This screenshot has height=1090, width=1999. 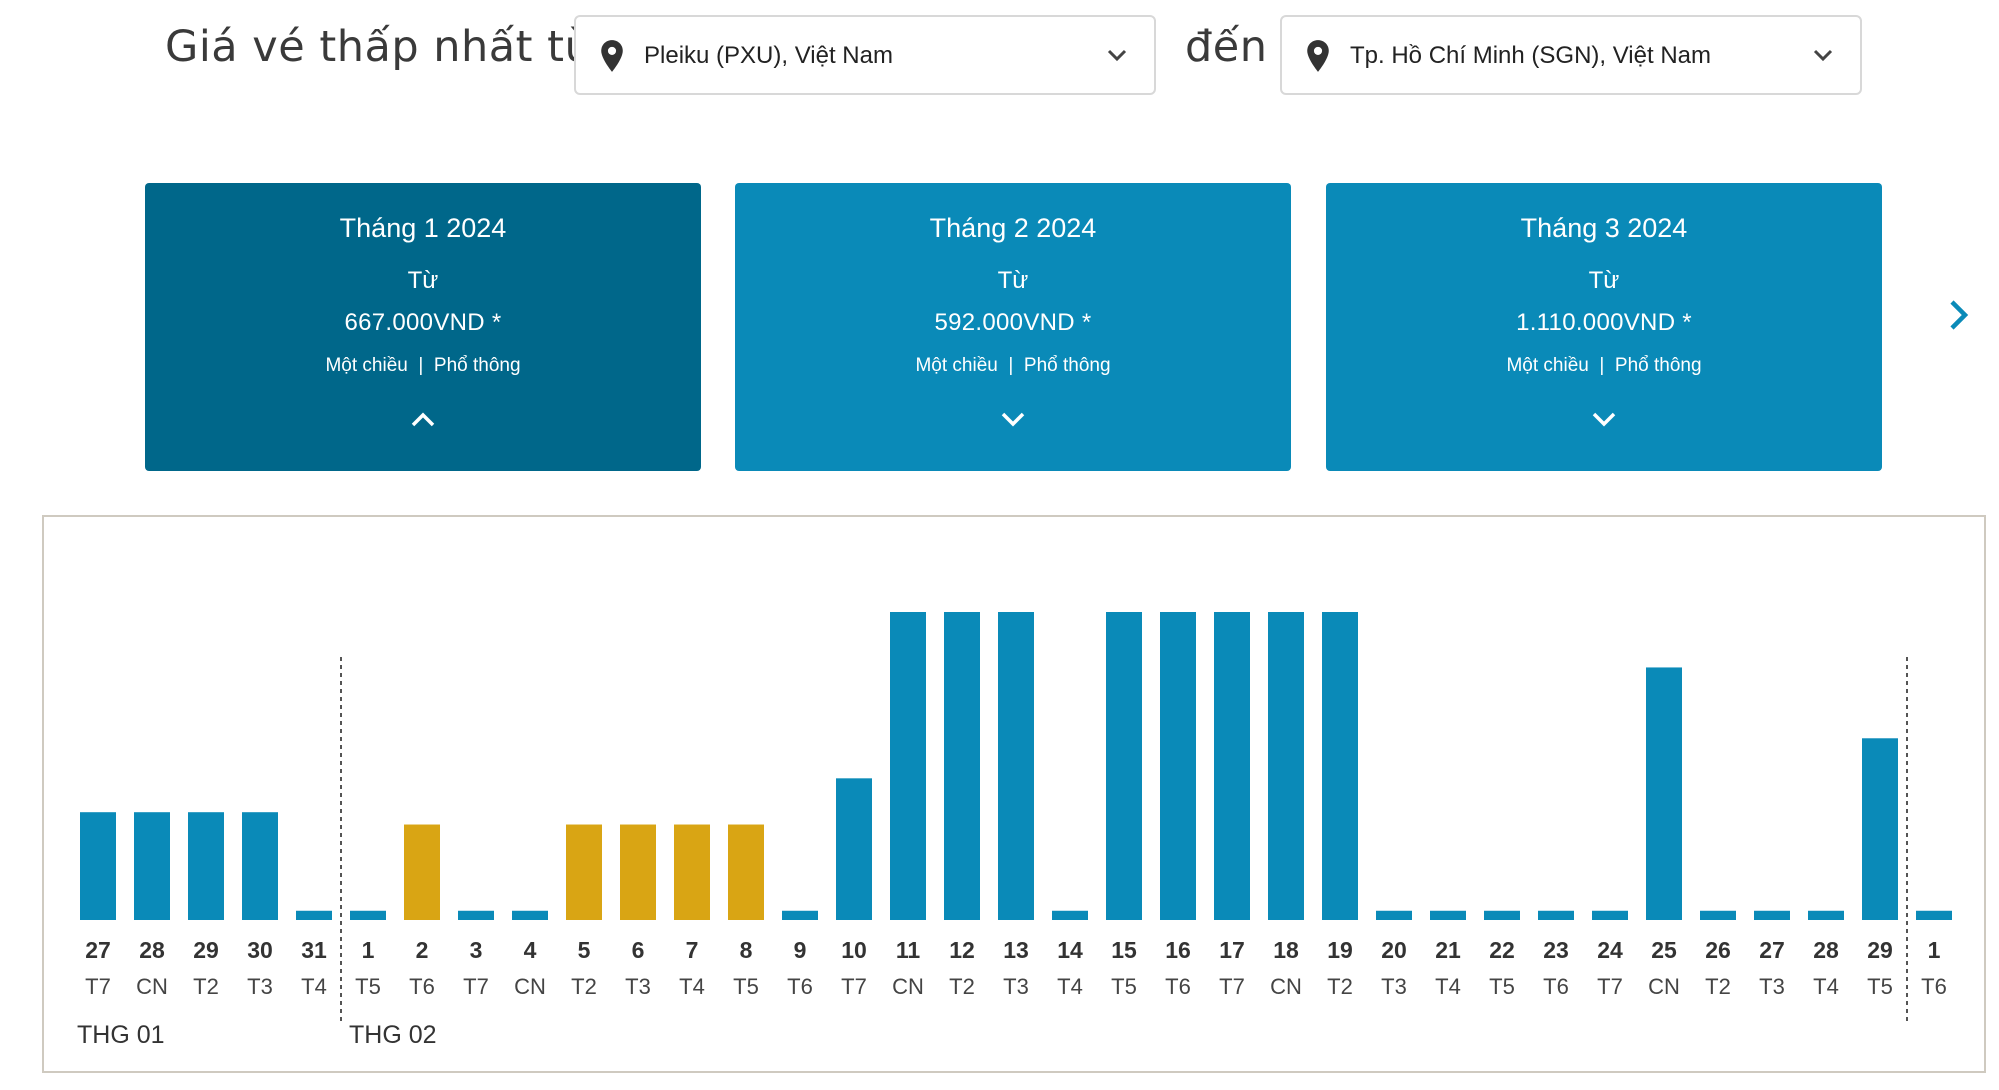 What do you see at coordinates (260, 950) in the screenshot?
I see `tick-day-label: 30` at bounding box center [260, 950].